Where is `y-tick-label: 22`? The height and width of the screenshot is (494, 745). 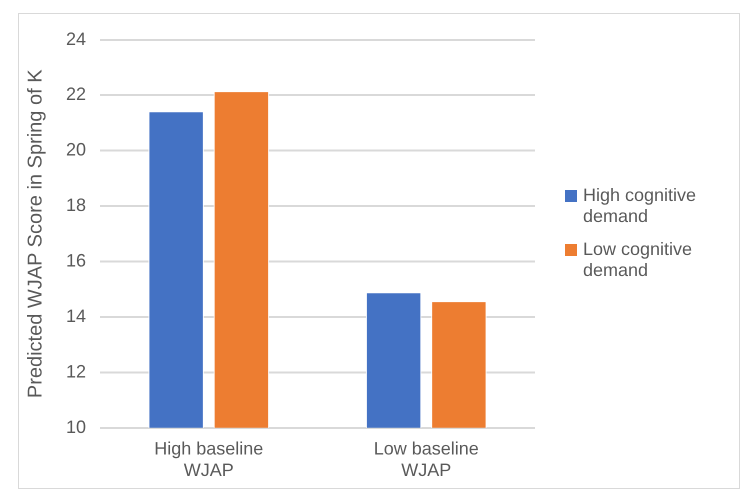
y-tick-label: 22 is located at coordinates (76, 94).